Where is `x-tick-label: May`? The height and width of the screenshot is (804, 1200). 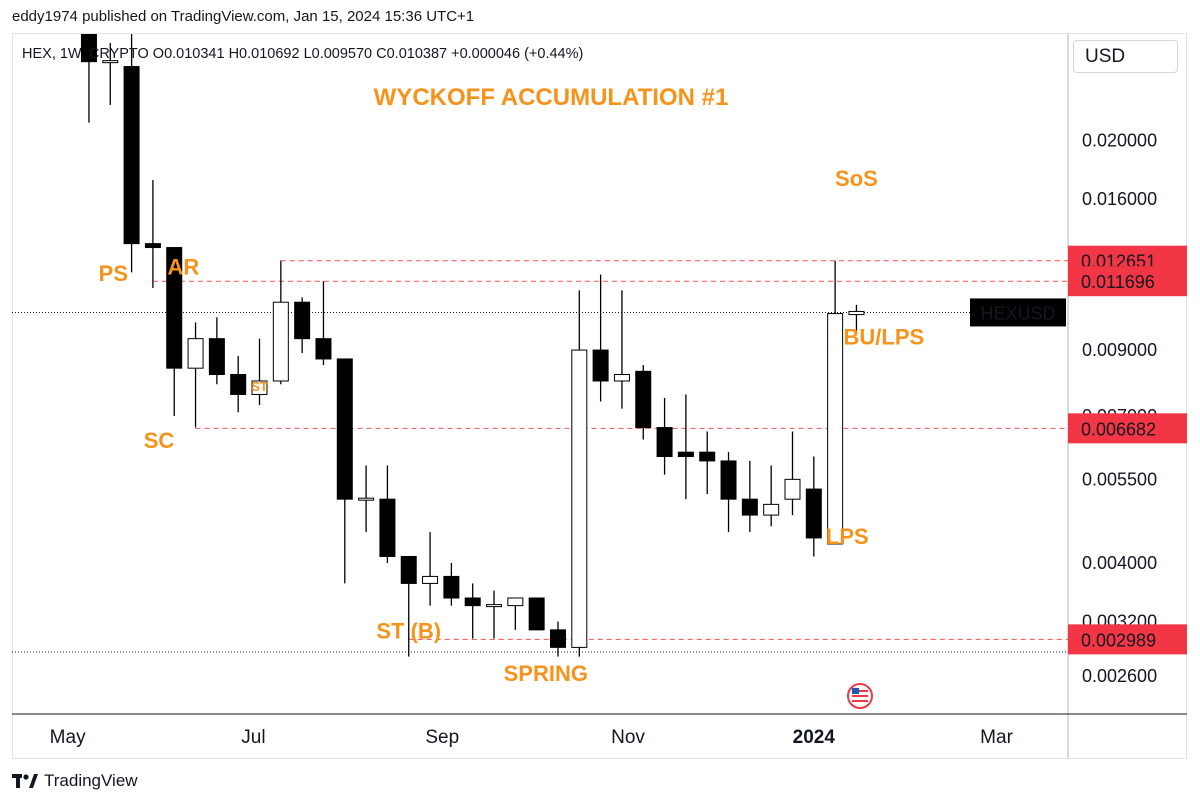
x-tick-label: May is located at coordinates (68, 737).